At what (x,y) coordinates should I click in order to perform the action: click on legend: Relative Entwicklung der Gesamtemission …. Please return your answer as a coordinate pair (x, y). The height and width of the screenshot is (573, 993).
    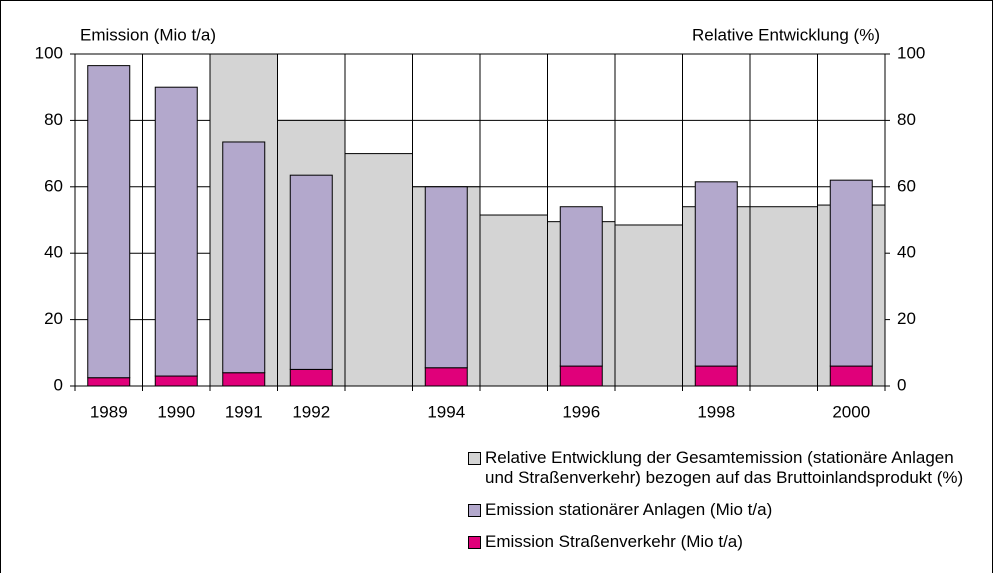
    Looking at the image, I should click on (725, 506).